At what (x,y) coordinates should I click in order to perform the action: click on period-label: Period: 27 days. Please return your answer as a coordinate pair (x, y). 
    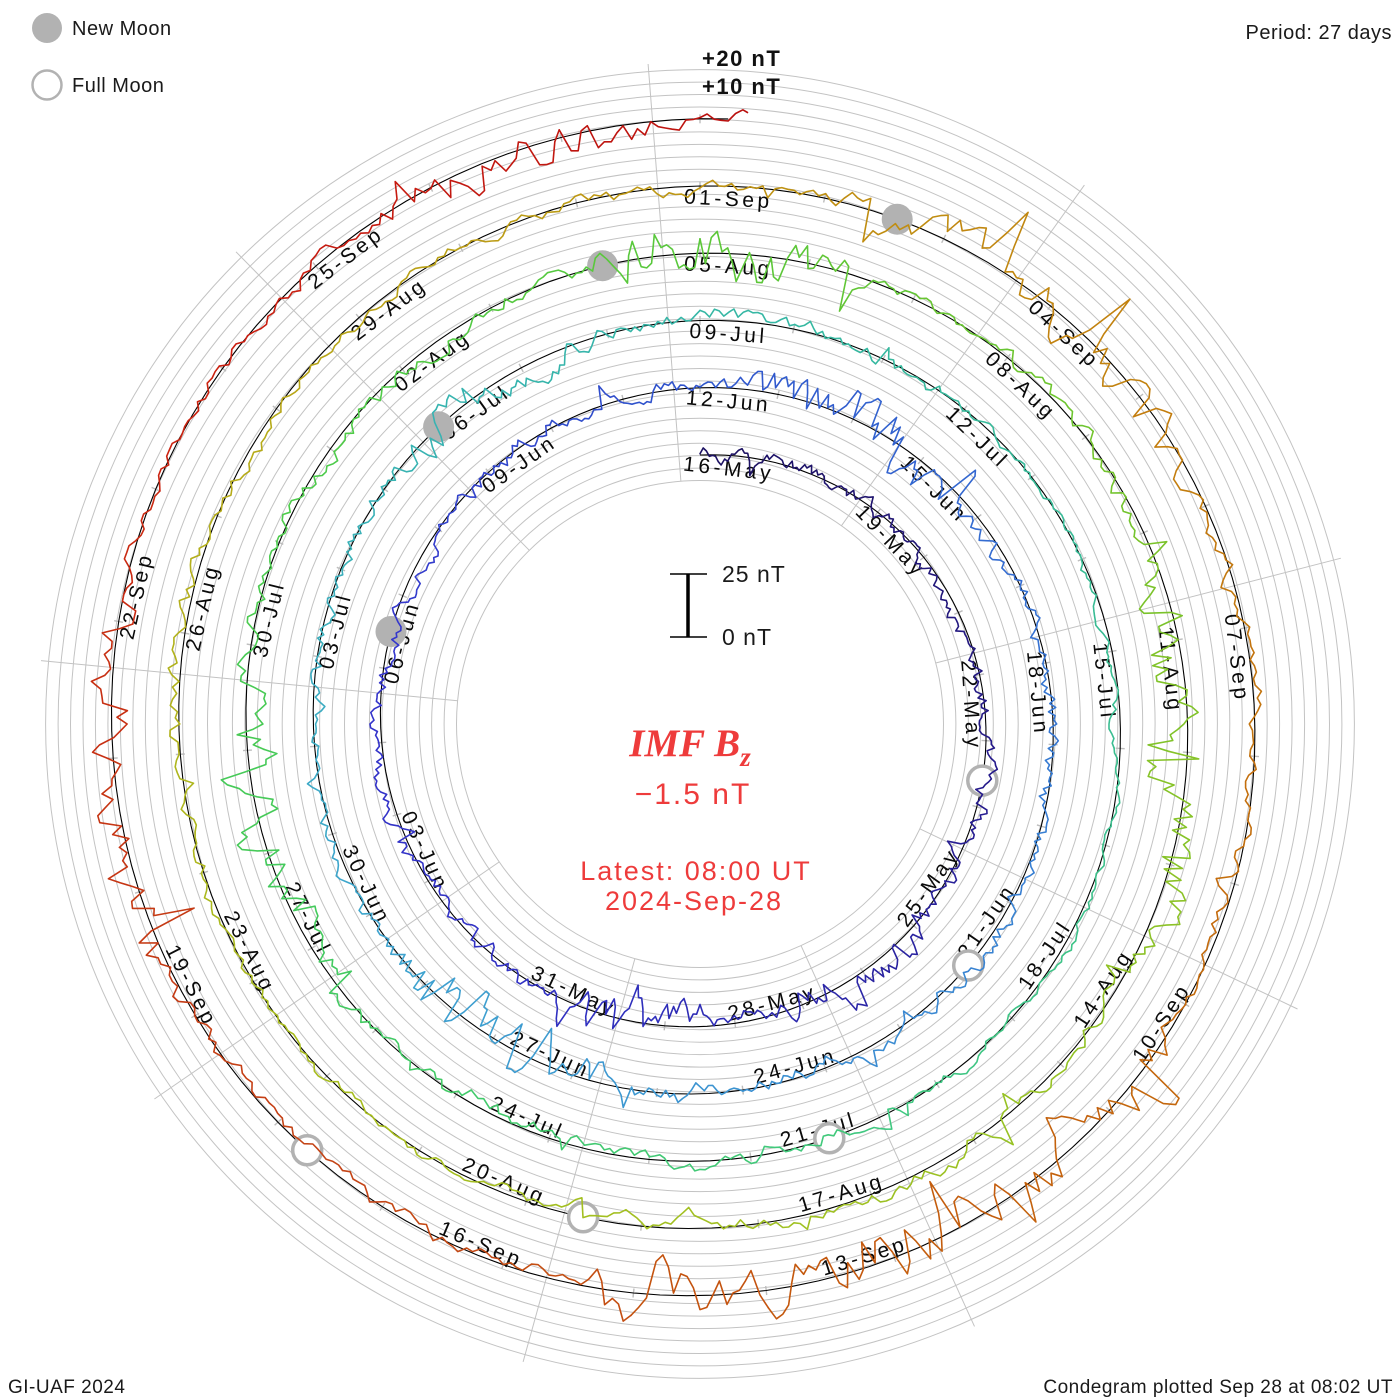
    Looking at the image, I should click on (1319, 33).